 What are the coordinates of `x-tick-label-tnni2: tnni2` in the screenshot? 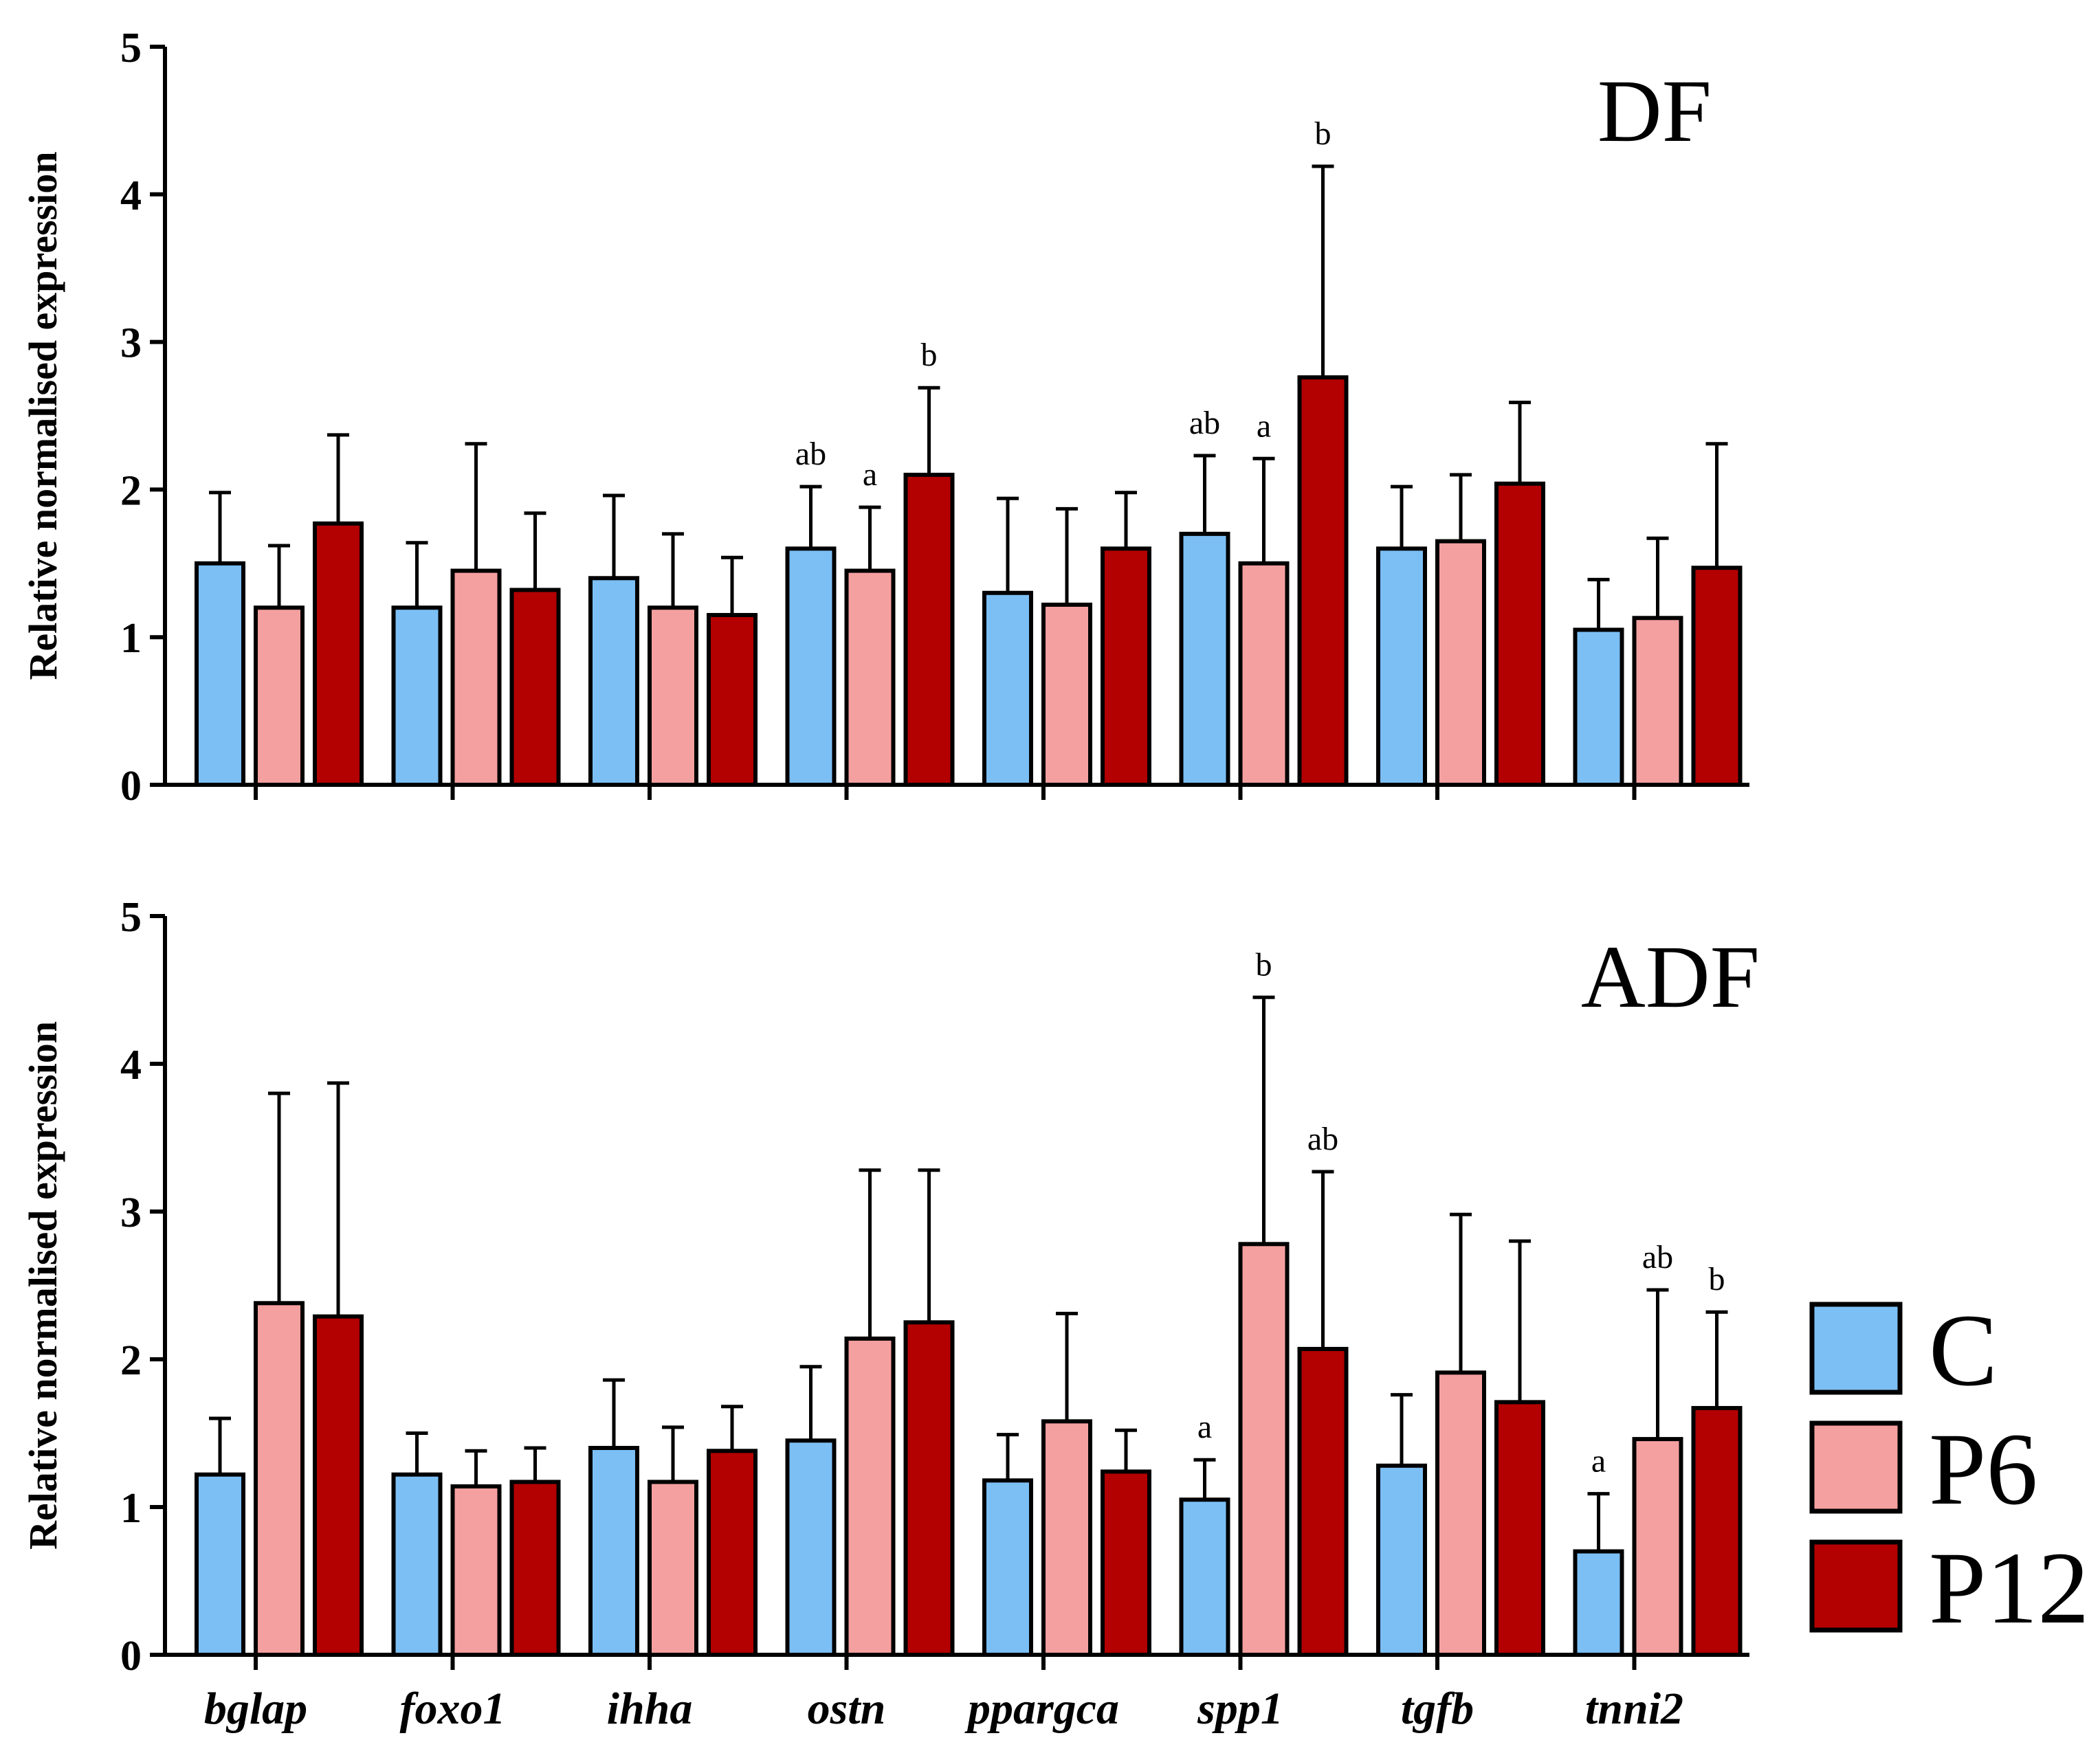 It's located at (1634, 1709).